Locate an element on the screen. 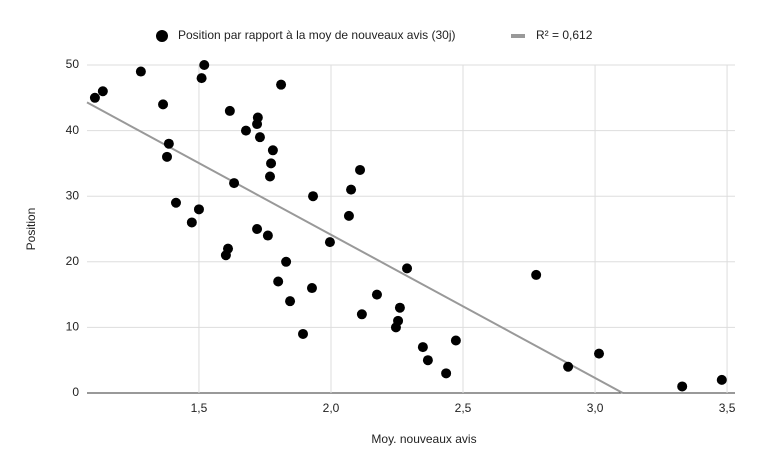 Image resolution: width=761 pixels, height=472 pixels. x-tick-label: 3,5 is located at coordinates (727, 408).